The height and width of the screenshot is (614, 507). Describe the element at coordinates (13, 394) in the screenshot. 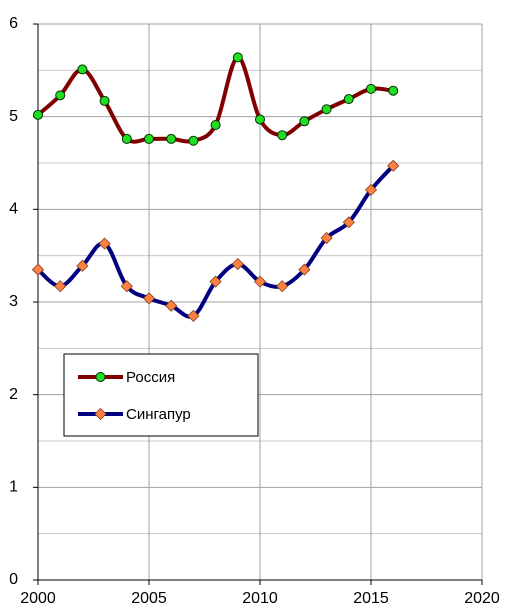

I see `y-tick-label: 2` at that location.